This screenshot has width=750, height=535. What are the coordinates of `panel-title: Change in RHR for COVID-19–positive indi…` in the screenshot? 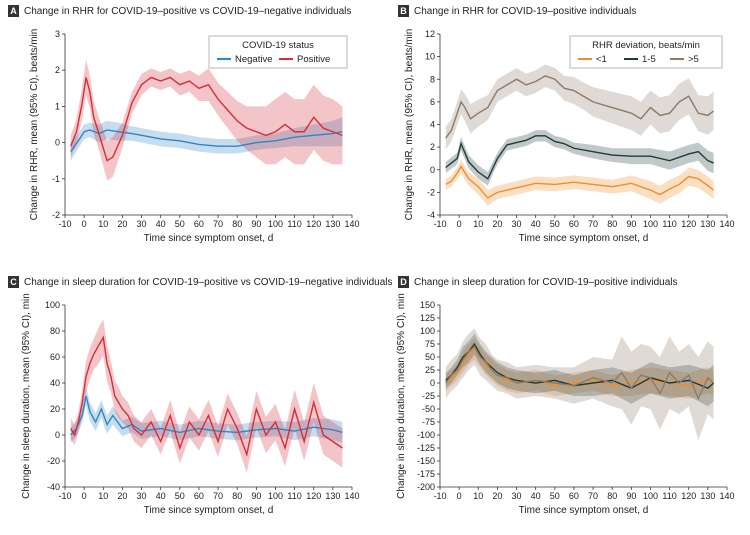 It's located at (525, 11).